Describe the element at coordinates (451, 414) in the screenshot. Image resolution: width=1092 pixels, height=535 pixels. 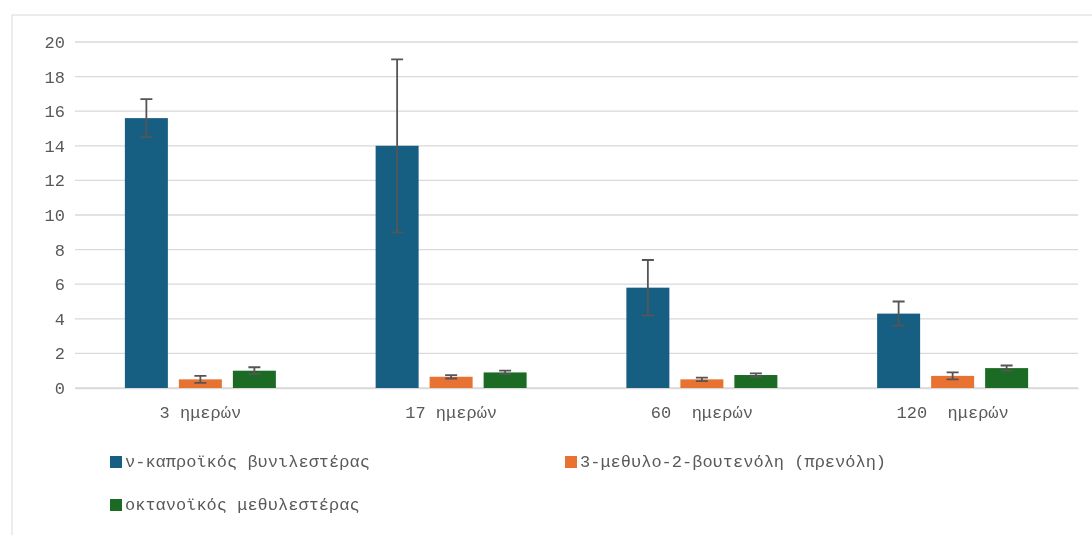
I see `x-tick-label: 17 ημερών` at that location.